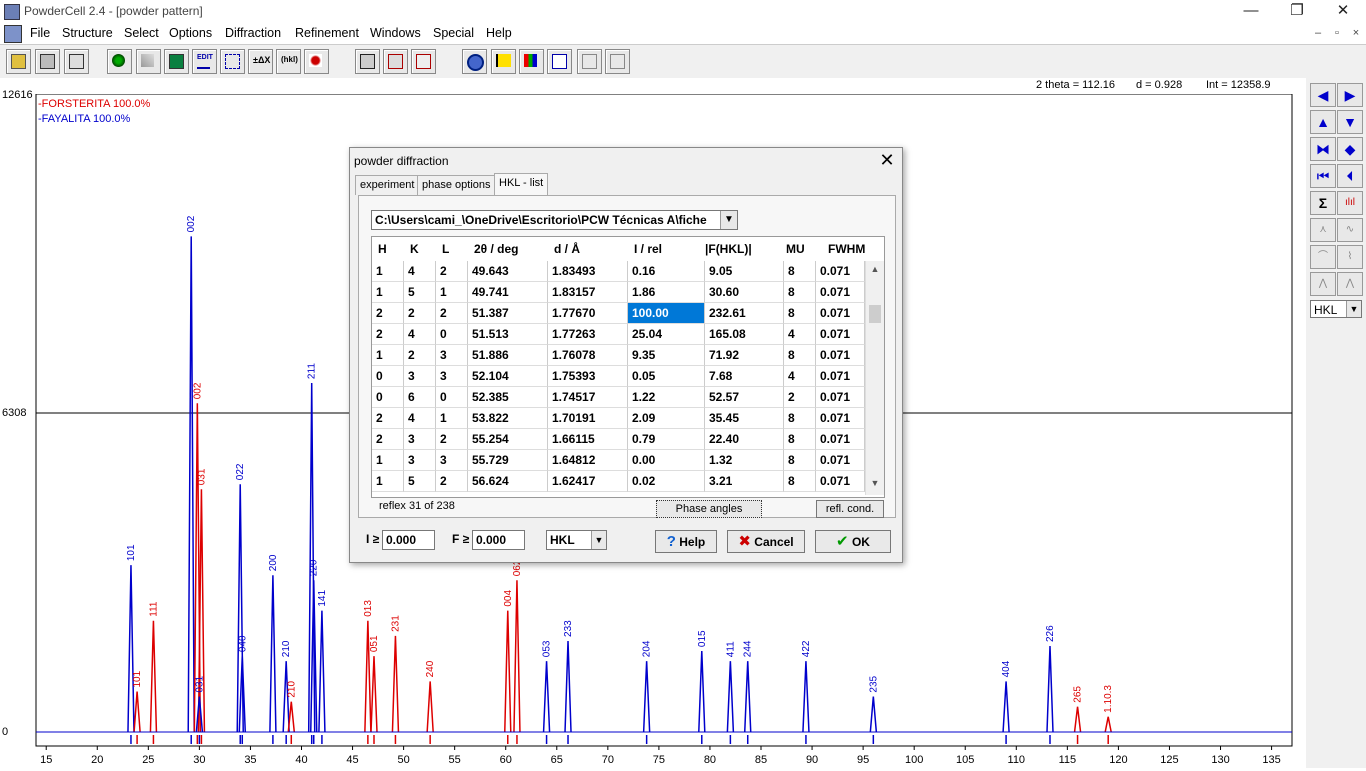  Describe the element at coordinates (1337, 33) in the screenshot. I see `mdi-restore-icon: ▫` at that location.